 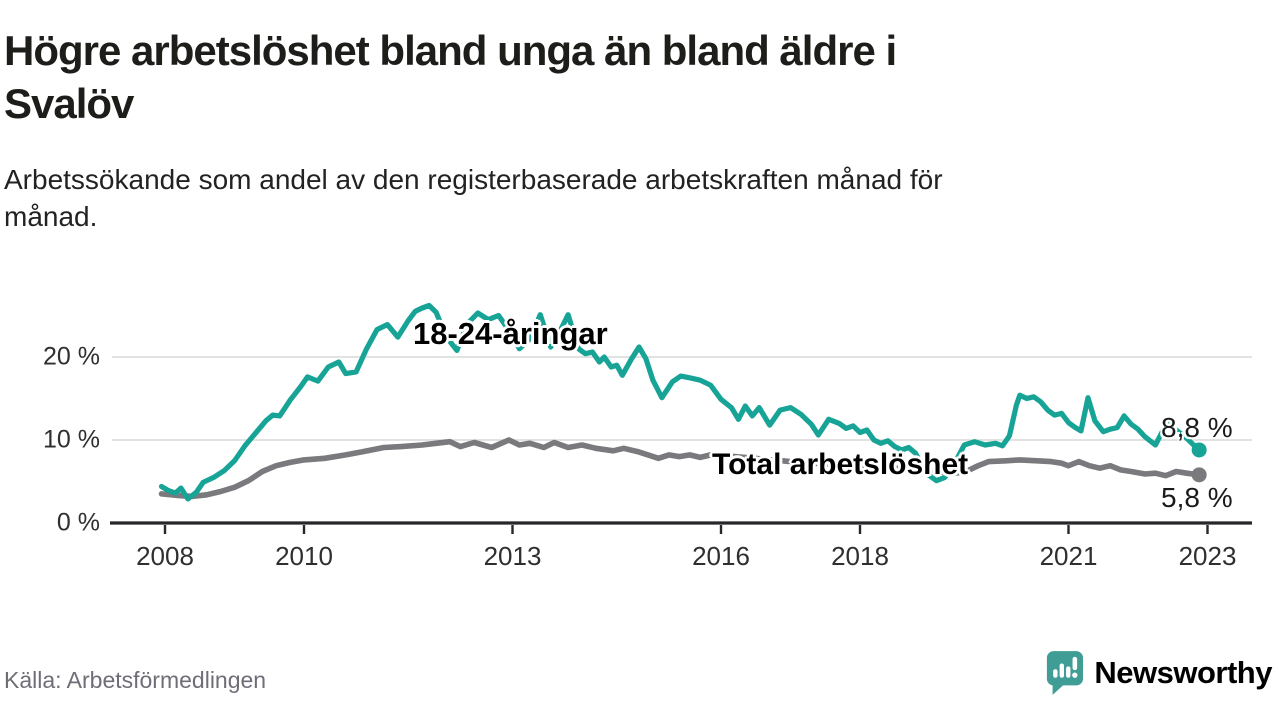 I want to click on chart-subtitle-line-2: månad., so click(x=51, y=216).